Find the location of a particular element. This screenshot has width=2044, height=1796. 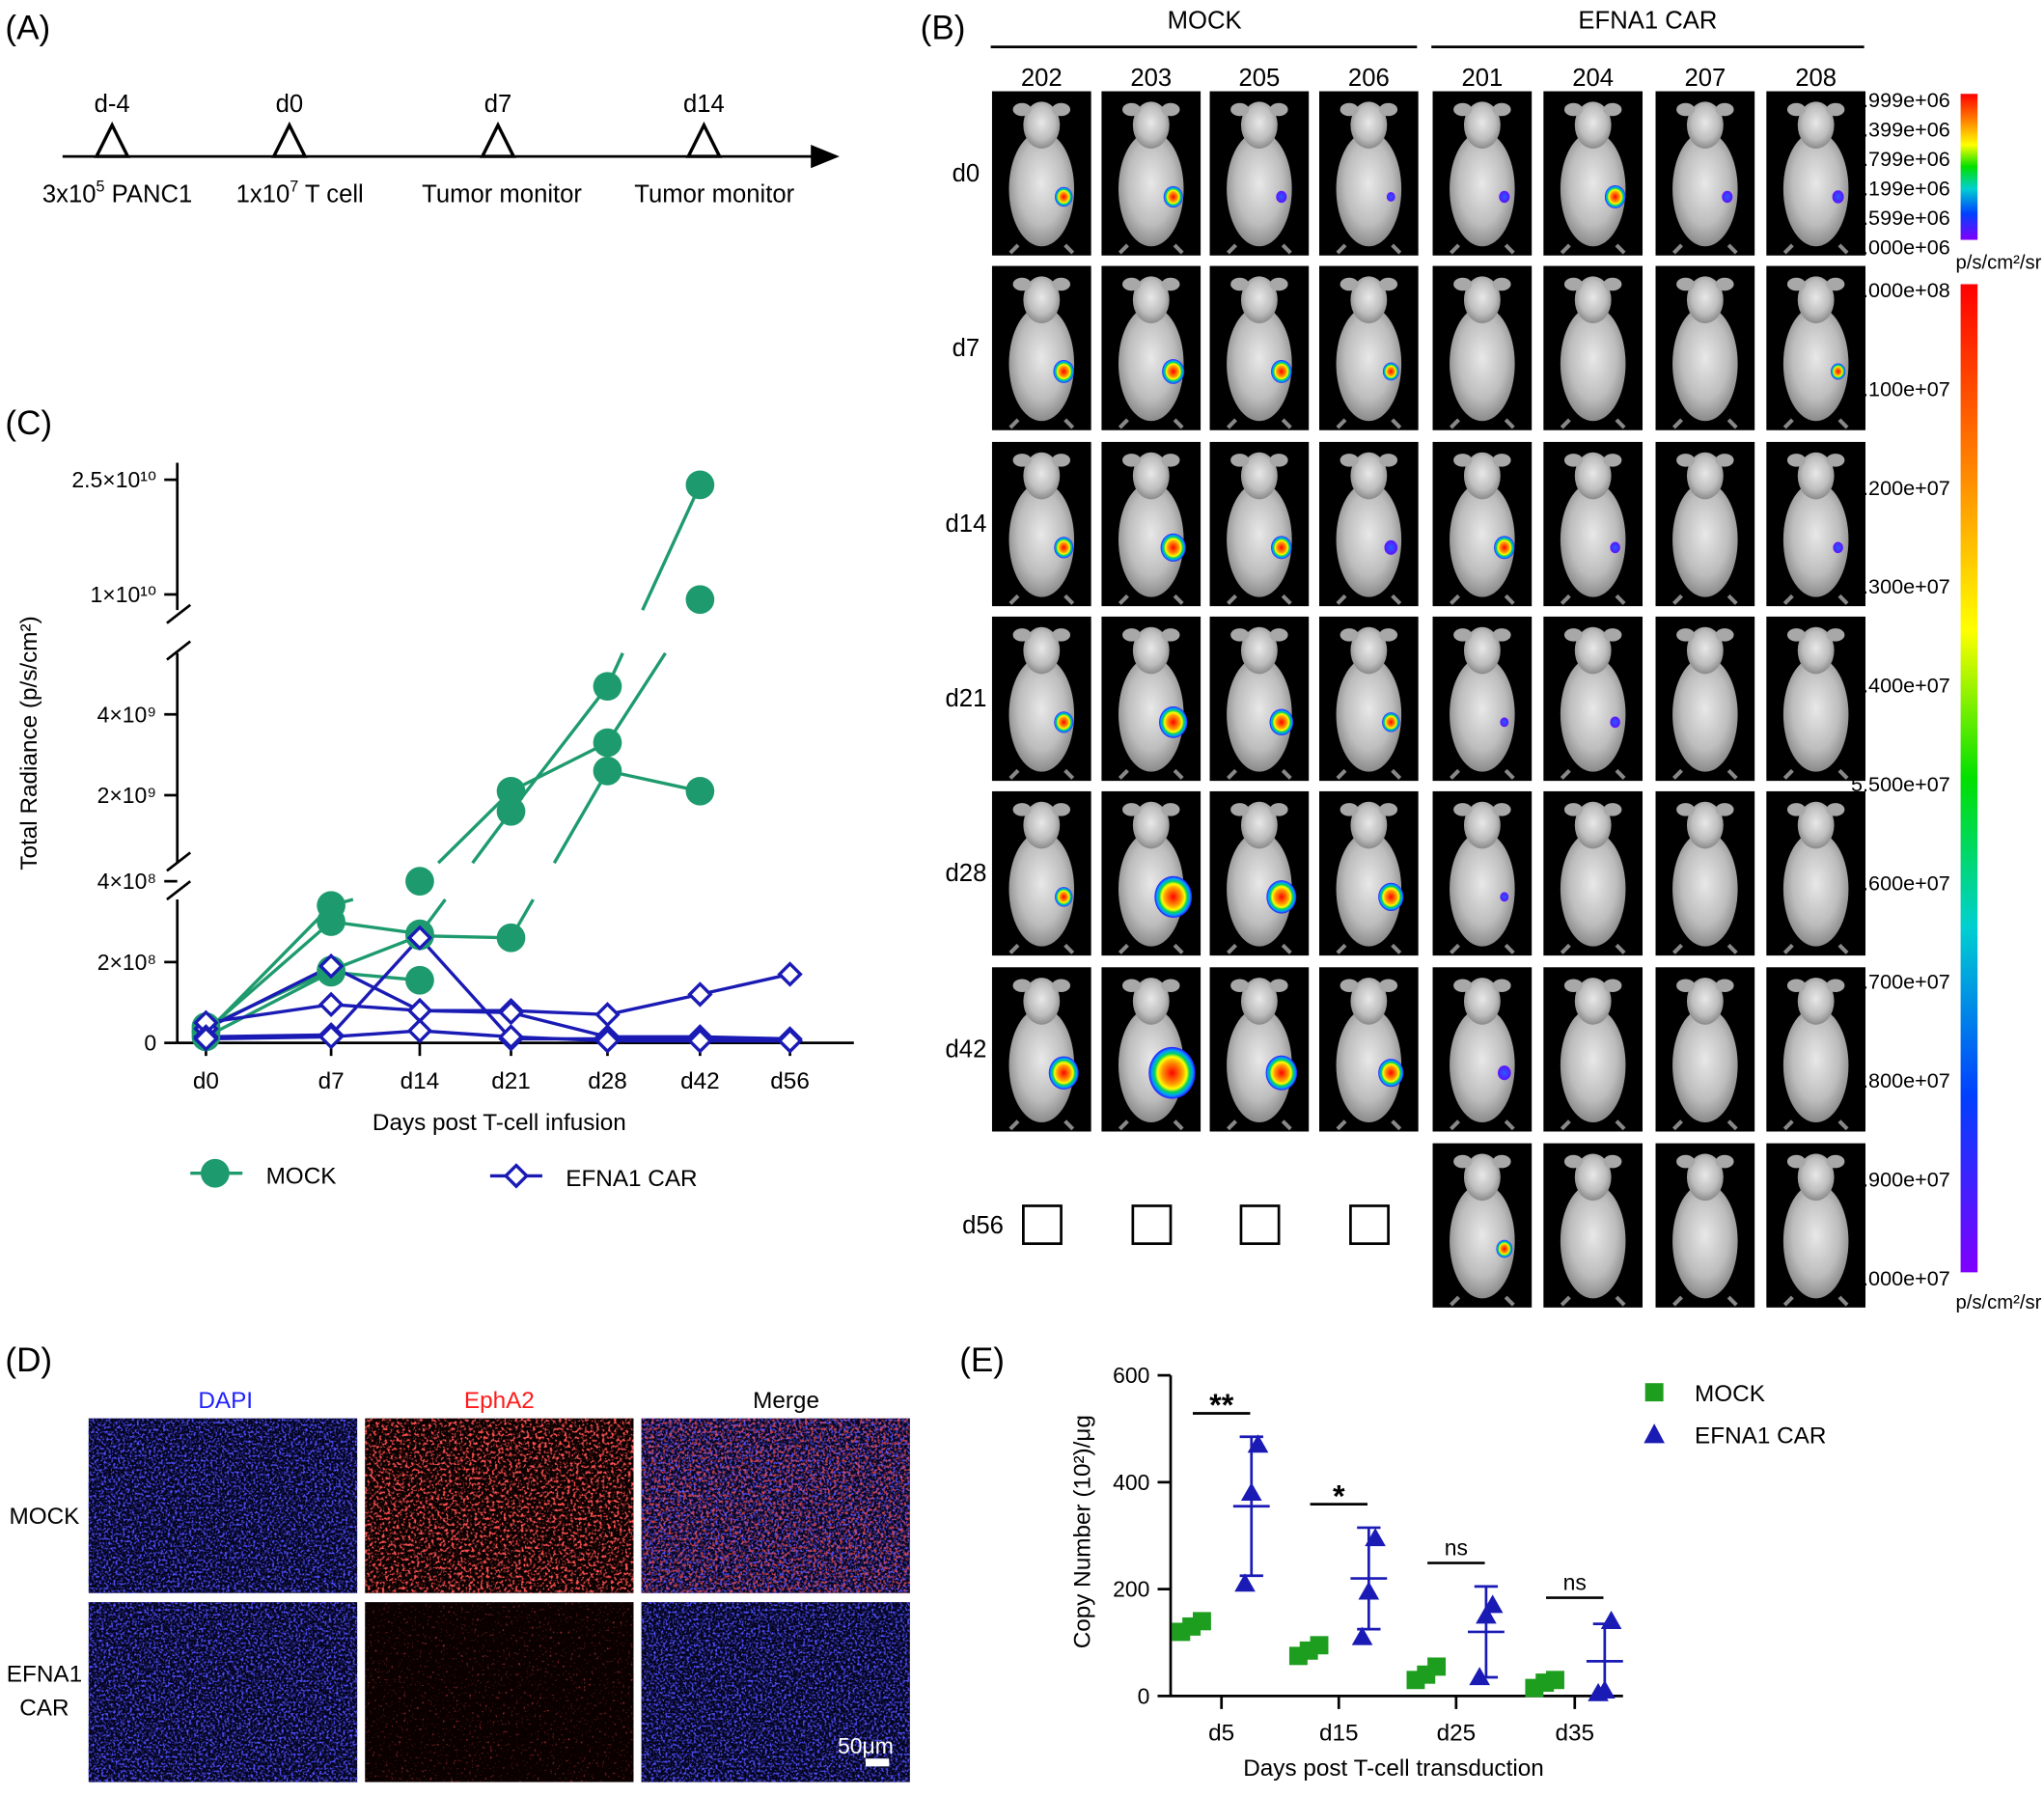

chart-c-xtick-label: d0 is located at coordinates (206, 1081).